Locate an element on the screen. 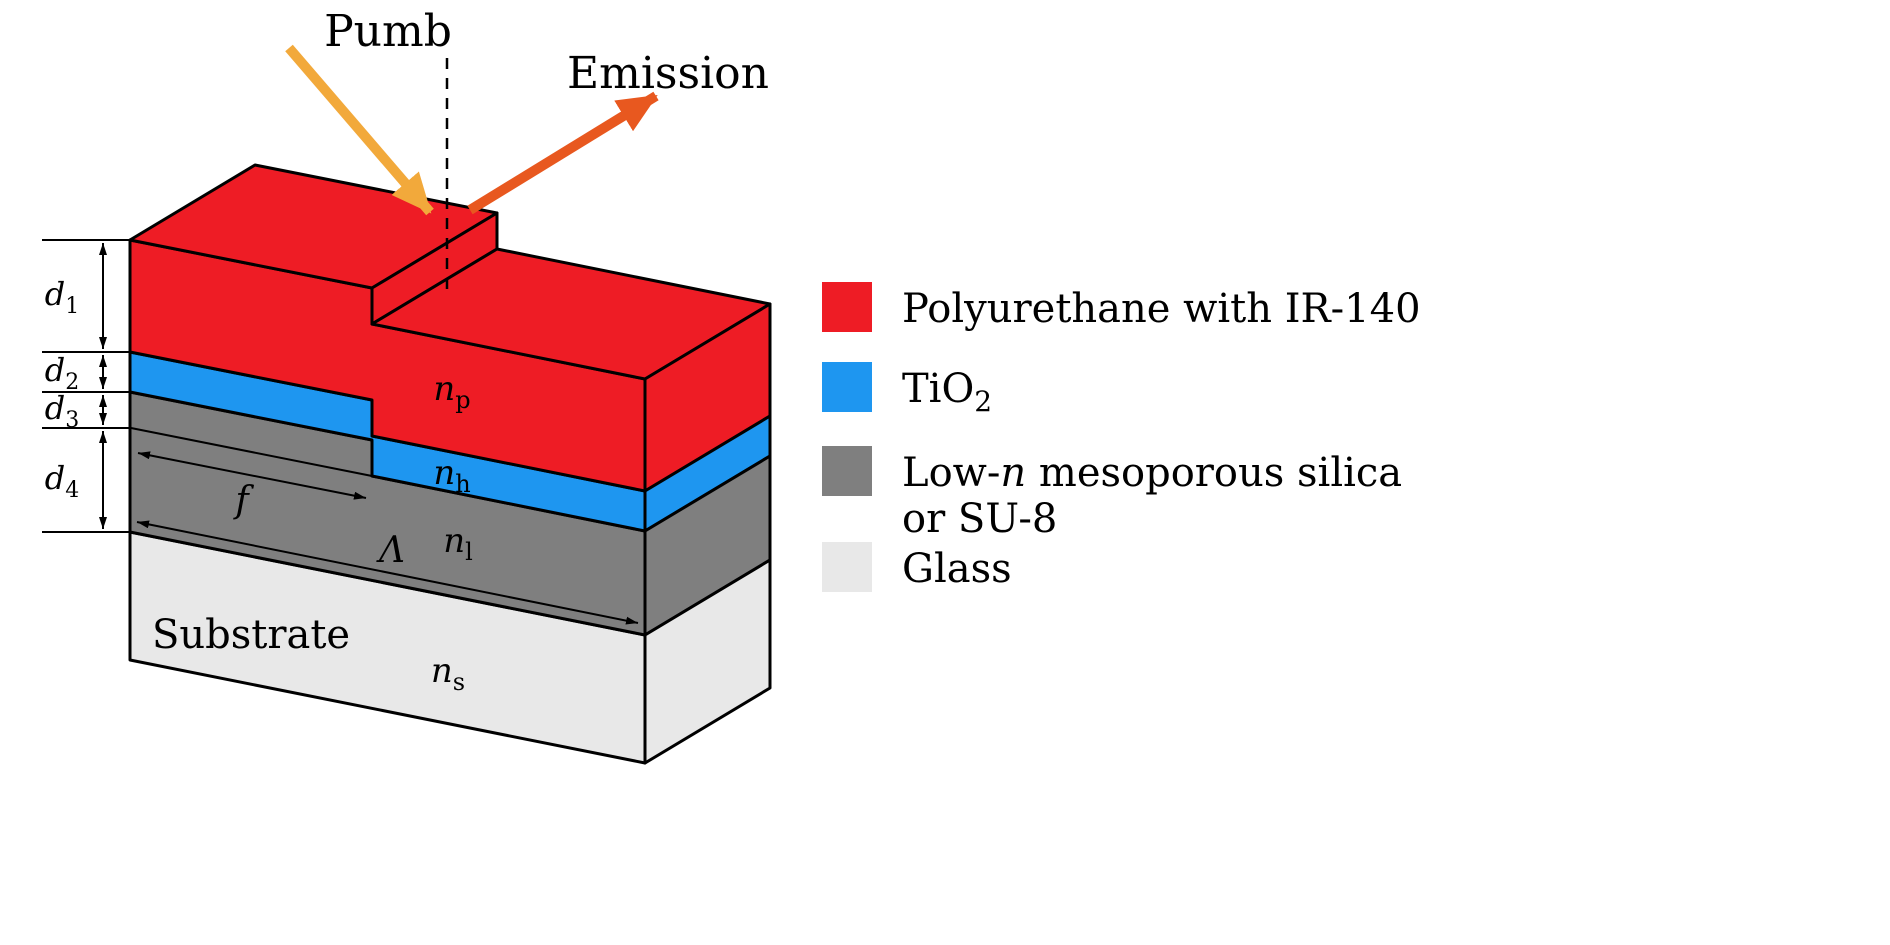 The image size is (1890, 945). legend-swatch-low-index is located at coordinates (847, 471).